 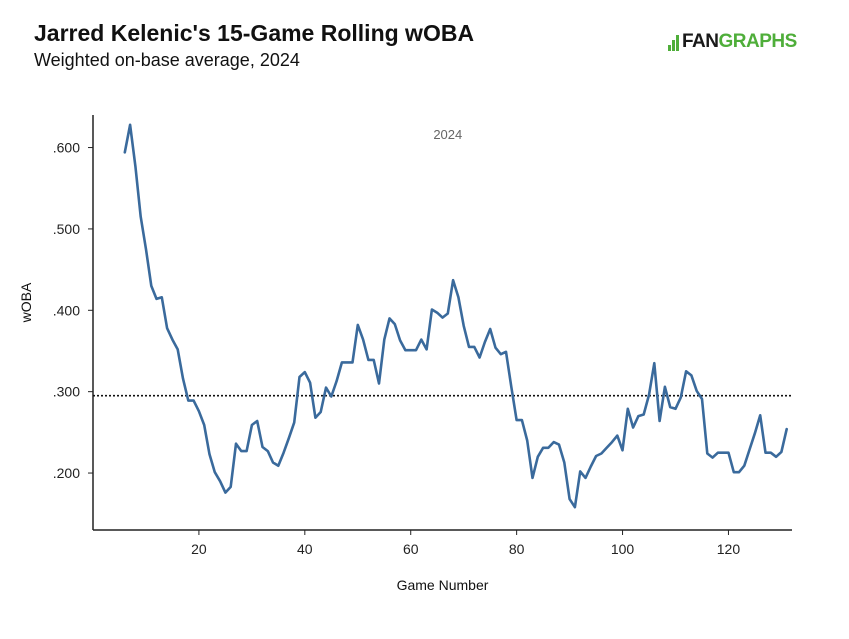 I want to click on chart-subtitle: Weighted on-base average, 2024, so click(x=167, y=60).